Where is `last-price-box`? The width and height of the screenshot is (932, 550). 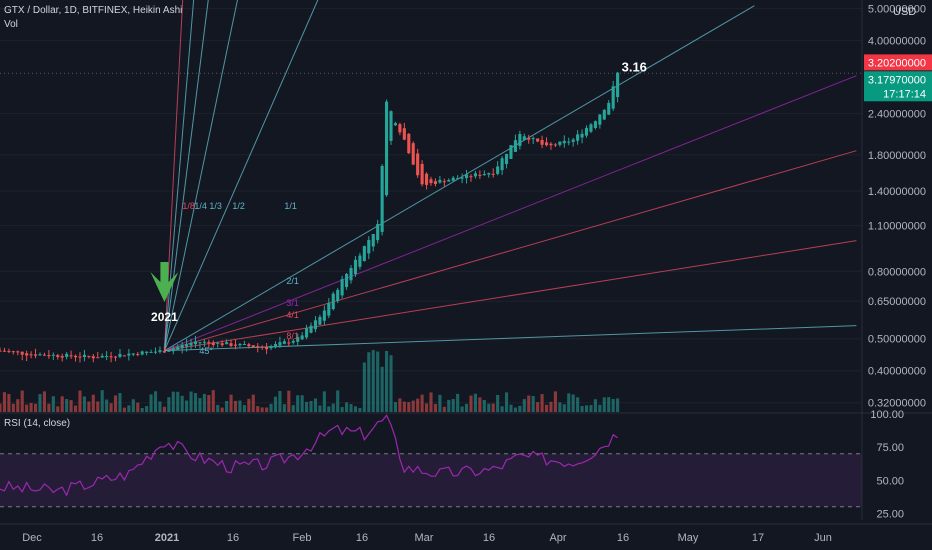
last-price-box is located at coordinates (898, 86).